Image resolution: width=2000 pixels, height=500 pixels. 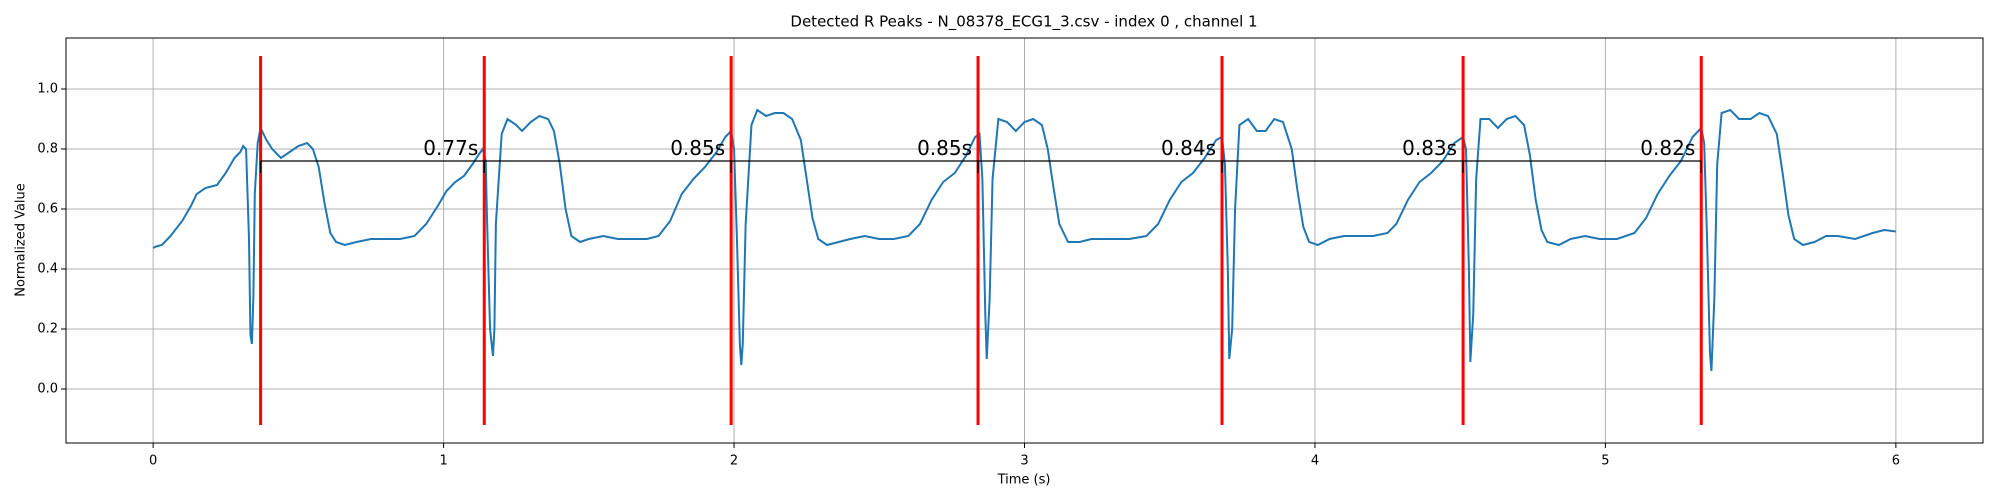 What do you see at coordinates (47, 269) in the screenshot?
I see `y-tick-label: 0.4` at bounding box center [47, 269].